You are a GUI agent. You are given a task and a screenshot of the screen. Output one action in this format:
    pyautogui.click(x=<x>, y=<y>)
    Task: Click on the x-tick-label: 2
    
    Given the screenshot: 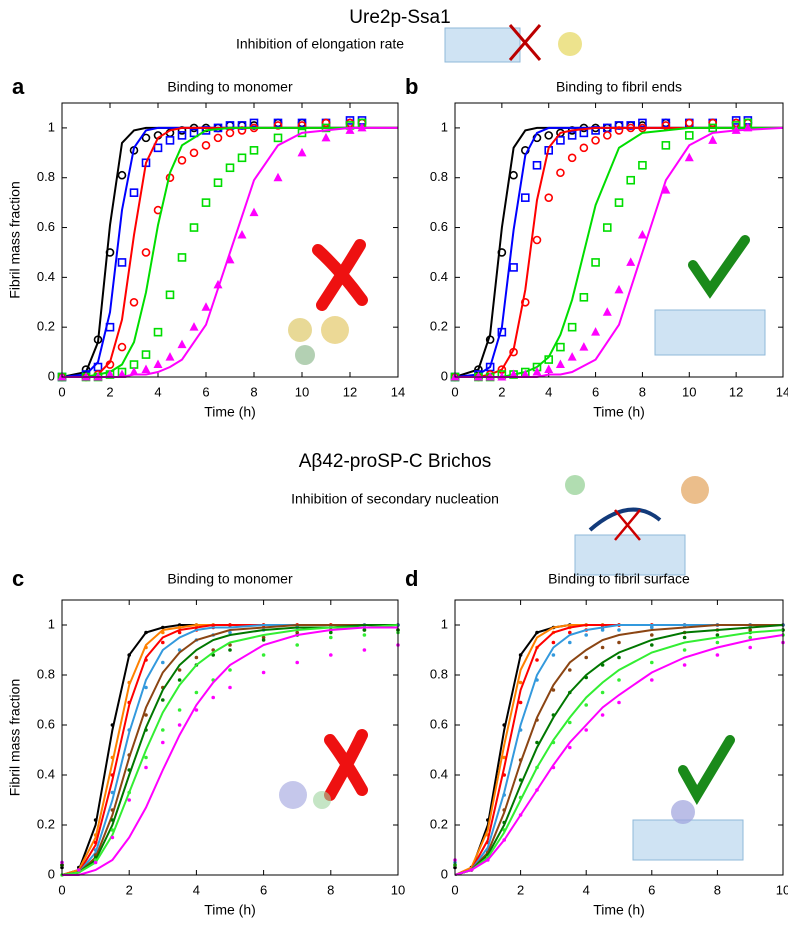 What is the action you would take?
    pyautogui.click(x=501, y=391)
    